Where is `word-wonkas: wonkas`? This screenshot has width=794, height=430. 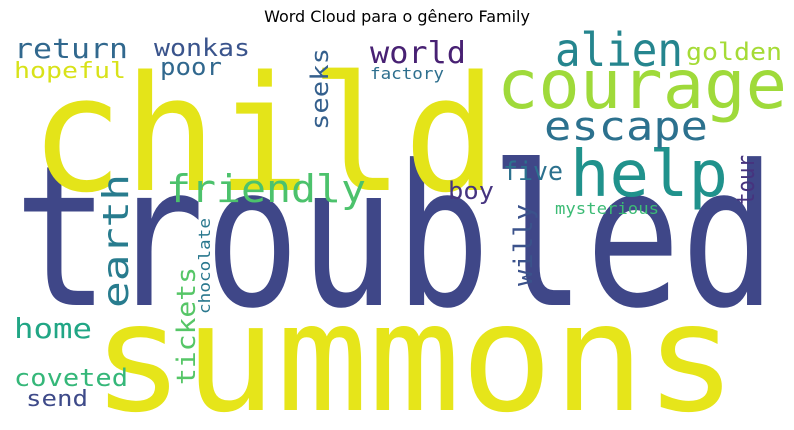
word-wonkas: wonkas is located at coordinates (202, 48).